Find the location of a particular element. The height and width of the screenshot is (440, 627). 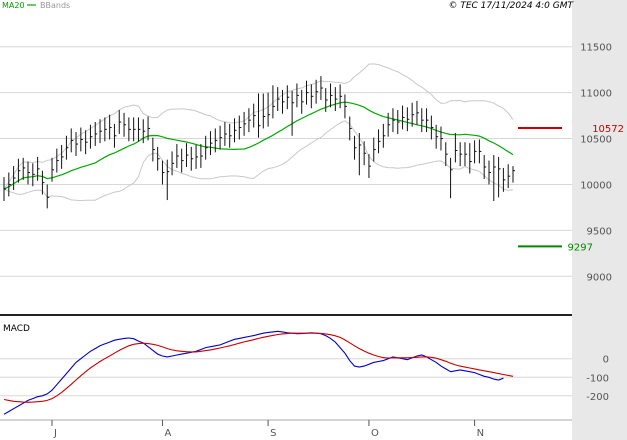

macd-grid is located at coordinates (286, 377).